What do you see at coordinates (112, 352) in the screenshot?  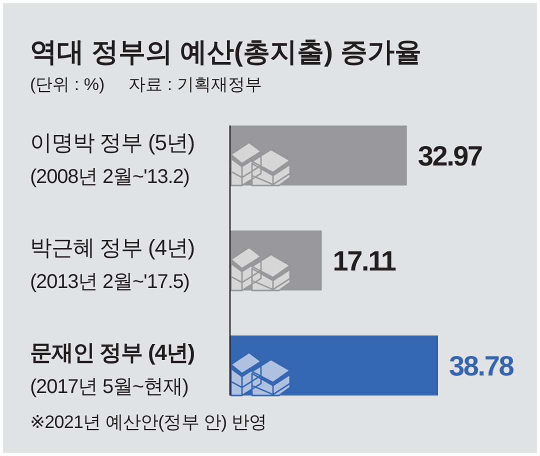 I see `category-label: 문재인 정부 (4년)` at bounding box center [112, 352].